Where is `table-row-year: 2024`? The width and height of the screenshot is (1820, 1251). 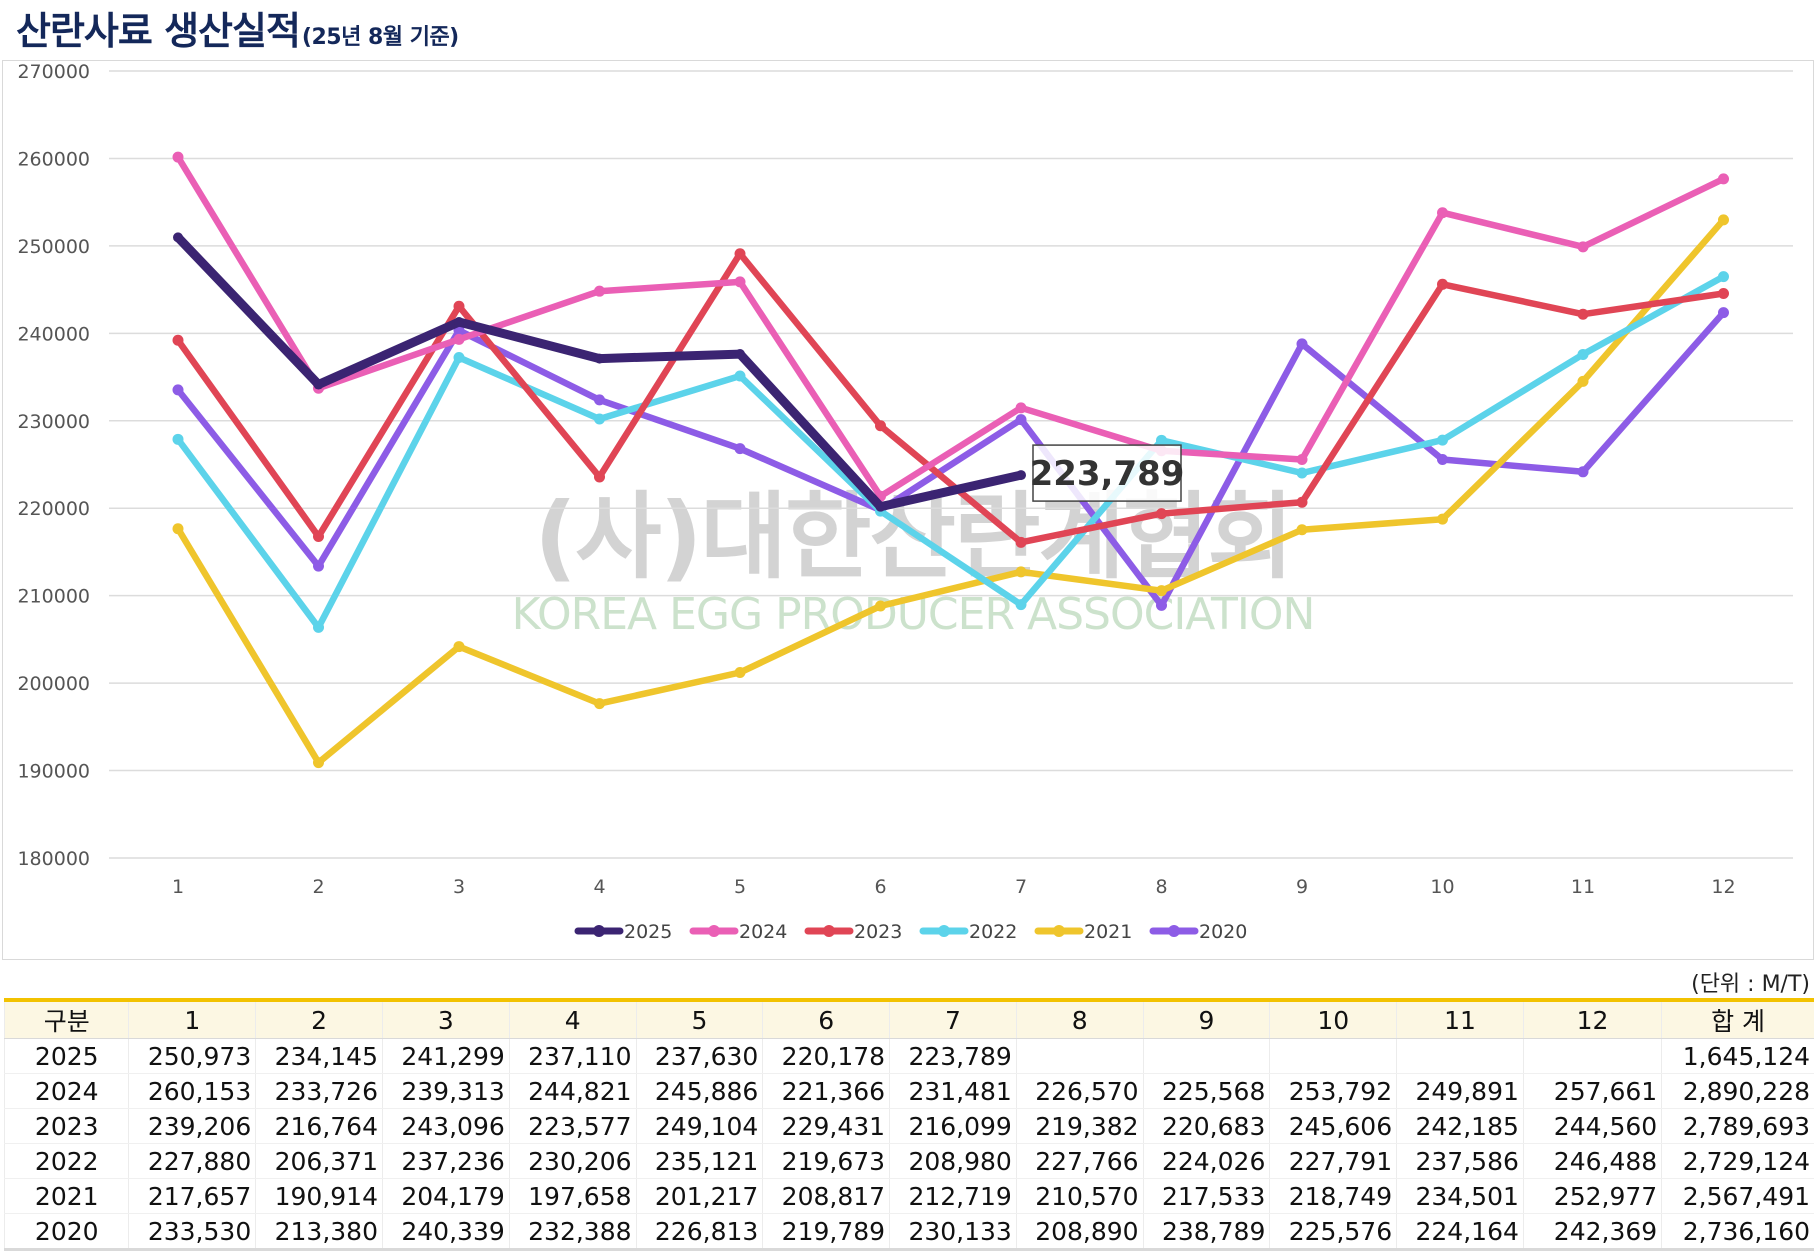 table-row-year: 2024 is located at coordinates (66, 1091).